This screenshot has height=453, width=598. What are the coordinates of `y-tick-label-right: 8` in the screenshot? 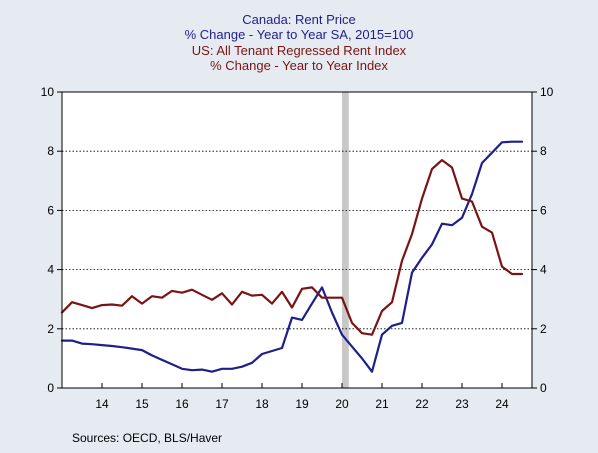 It's located at (543, 151).